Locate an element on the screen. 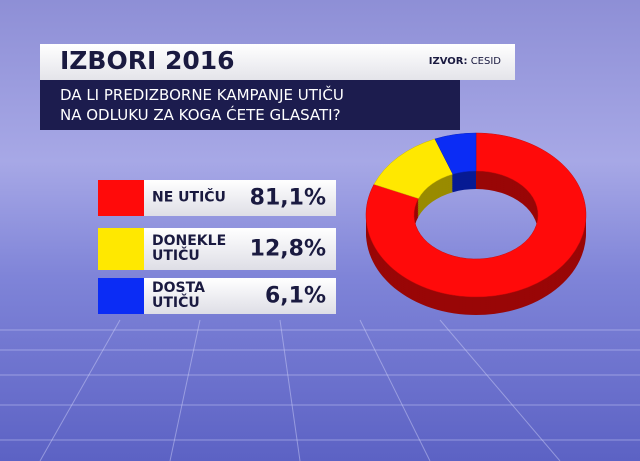  legend-item: NE UTIČU 81,1% is located at coordinates (240, 198).